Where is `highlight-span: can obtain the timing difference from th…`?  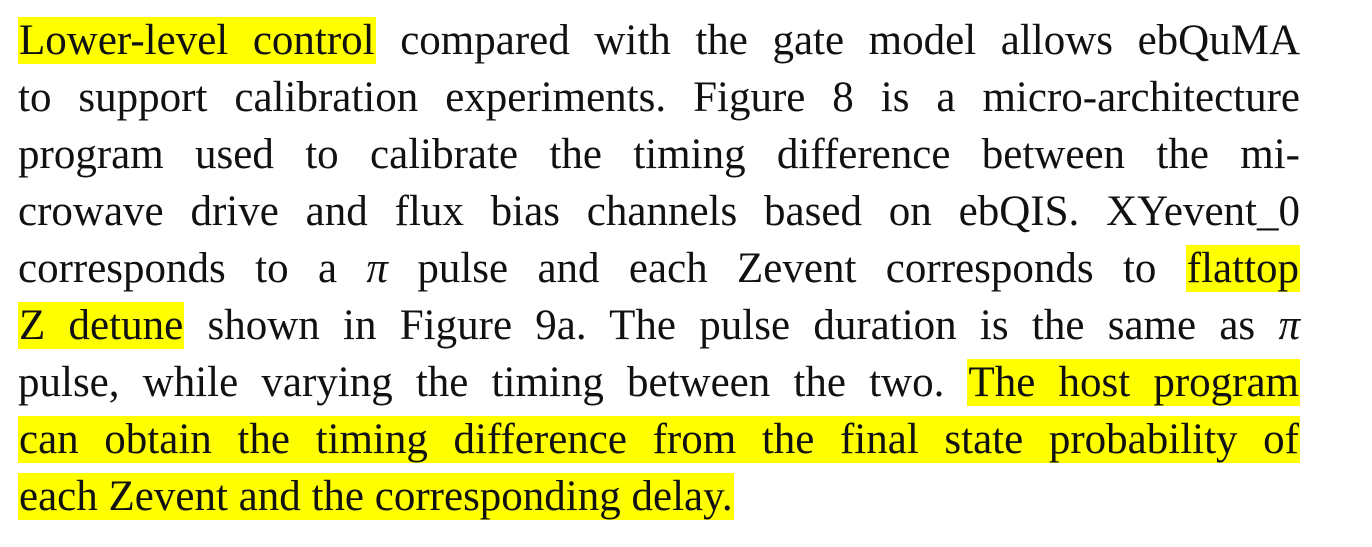 highlight-span: can obtain the timing difference from th… is located at coordinates (659, 439).